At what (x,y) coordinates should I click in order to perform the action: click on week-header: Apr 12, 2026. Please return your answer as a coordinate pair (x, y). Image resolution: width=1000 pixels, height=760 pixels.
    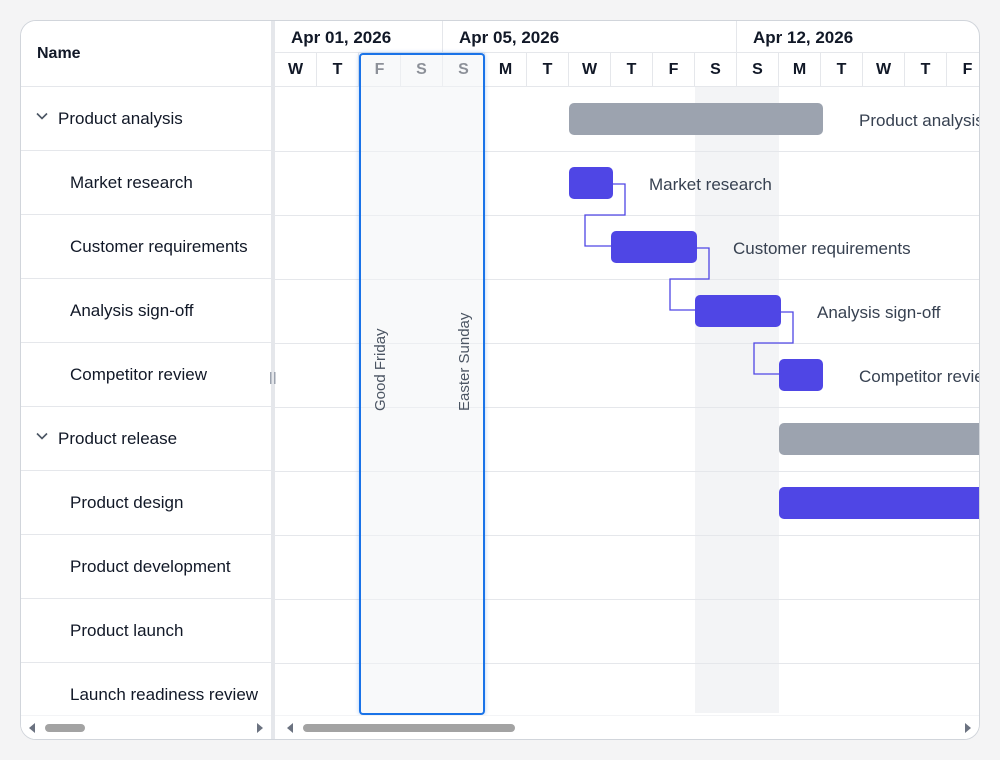
    Looking at the image, I should click on (858, 37).